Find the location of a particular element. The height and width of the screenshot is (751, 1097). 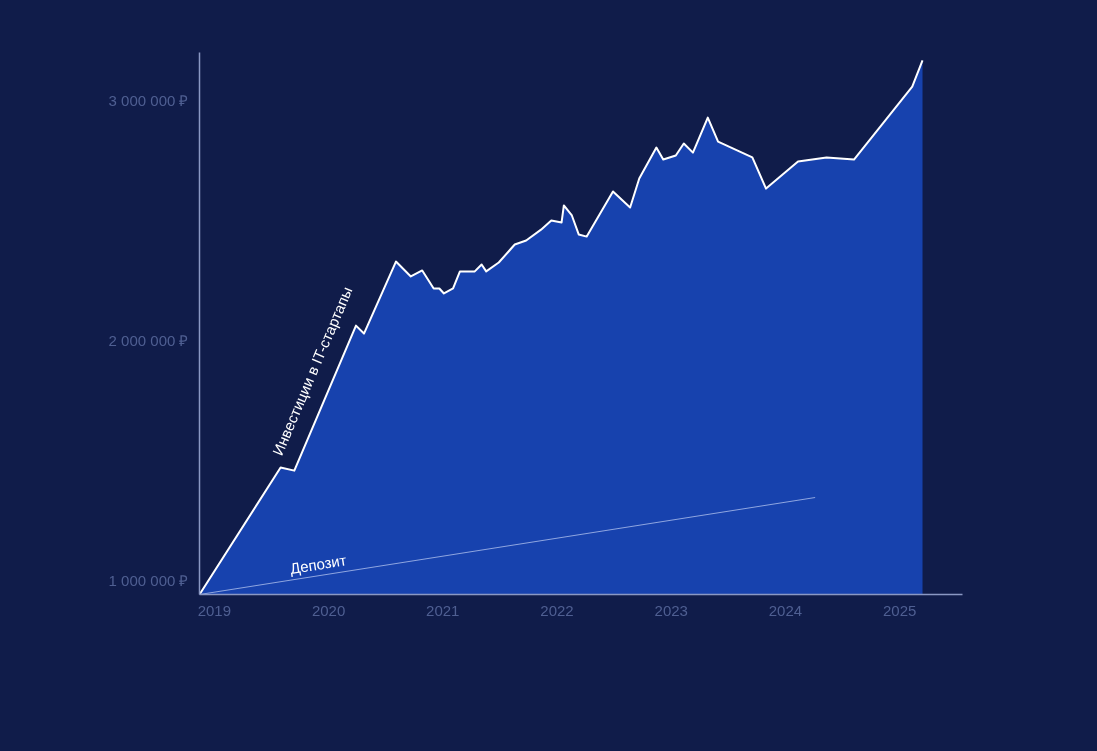

x-tick-label: 2023 is located at coordinates (671, 610).